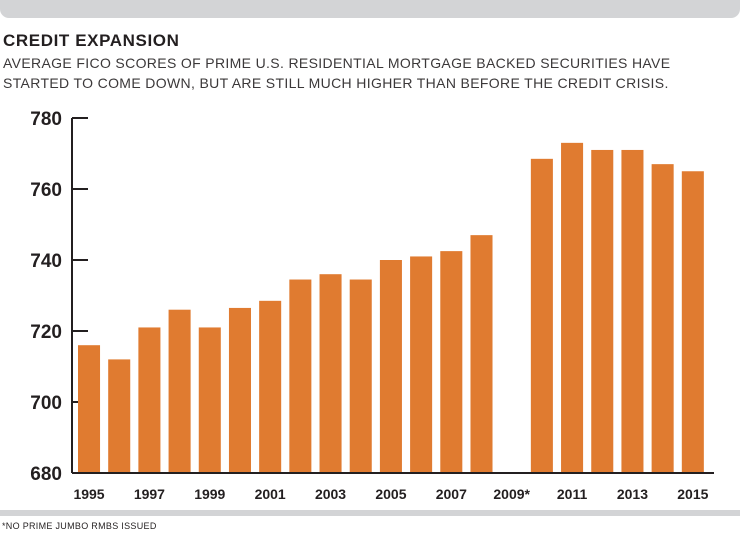 Image resolution: width=740 pixels, height=542 pixels. Describe the element at coordinates (572, 307) in the screenshot. I see `bar-2011` at that location.